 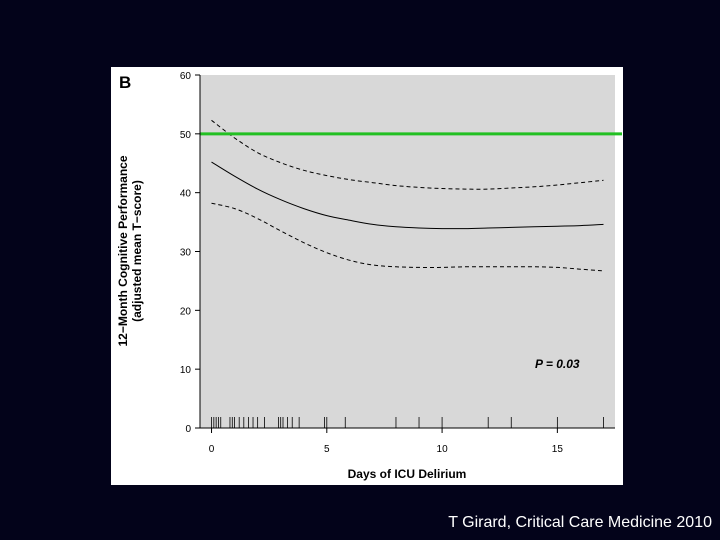 I want to click on p-value-annotation: P = 0.03, so click(x=557, y=364).